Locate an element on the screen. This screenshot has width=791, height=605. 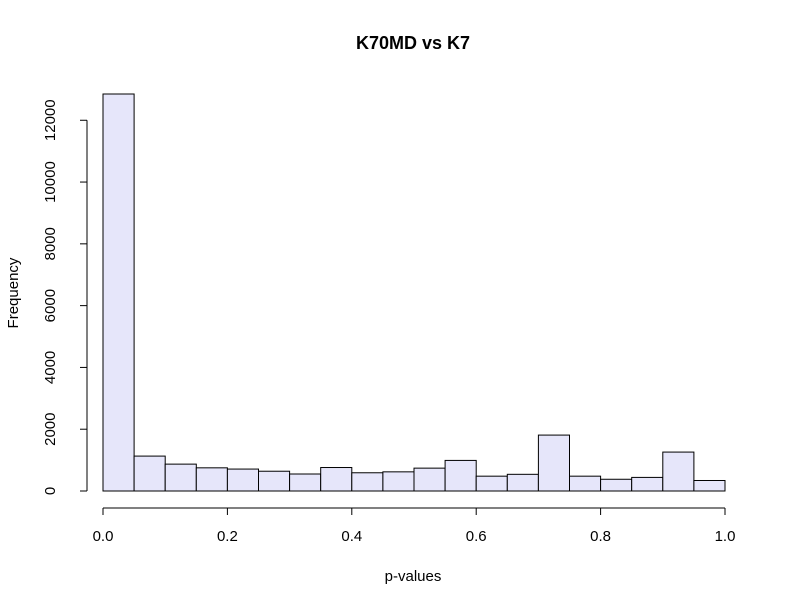
x-axis-label: p-values is located at coordinates (413, 576).